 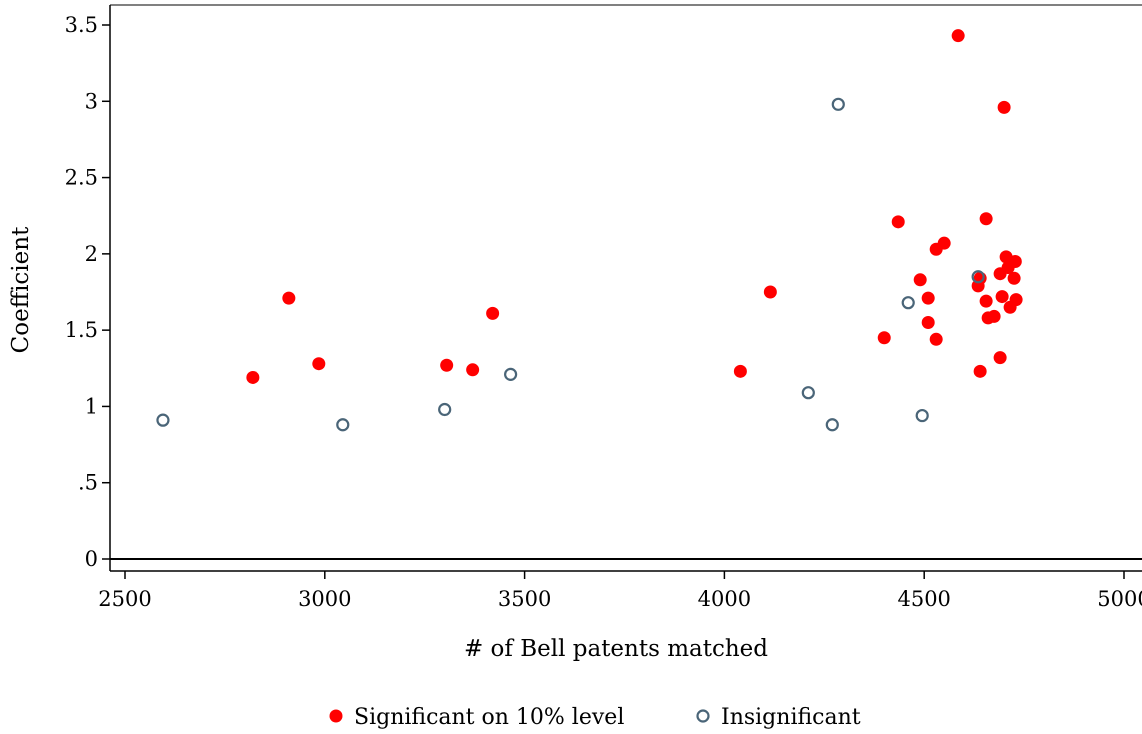 What do you see at coordinates (81, 25) in the screenshot?
I see `y-tick-label: 3.5` at bounding box center [81, 25].